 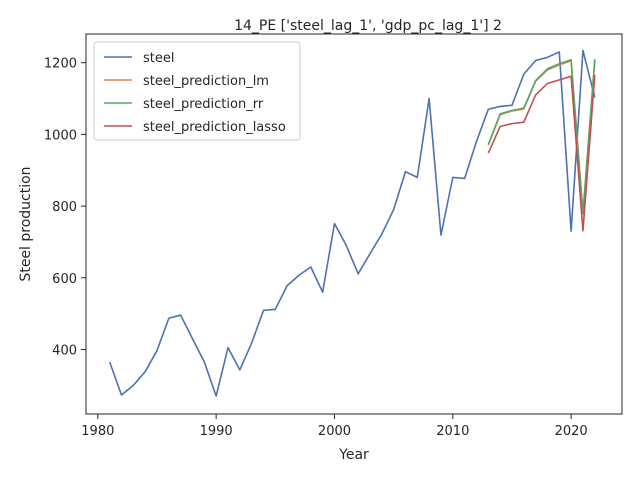 I want to click on legend-label-steel: steel, so click(x=158, y=58).